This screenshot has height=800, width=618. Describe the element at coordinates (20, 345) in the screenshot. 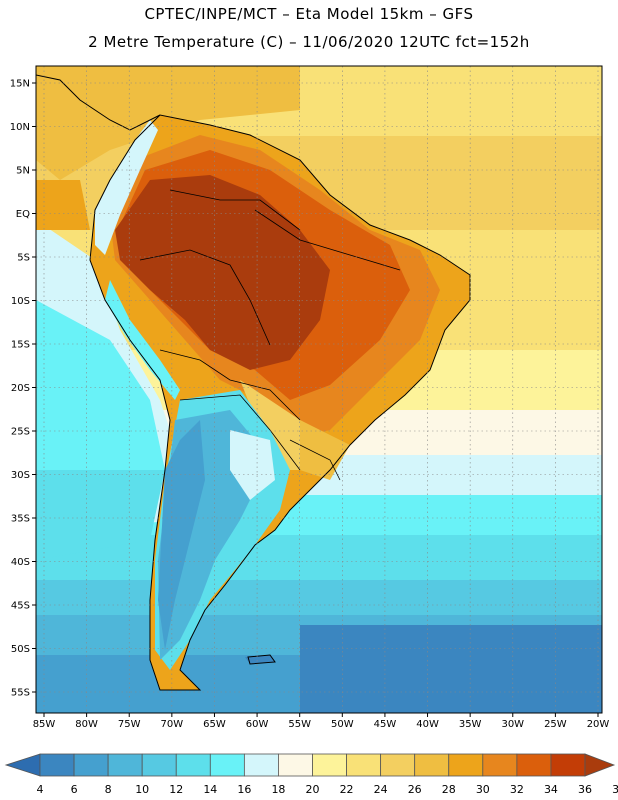

I see `lat-label: 15S` at that location.